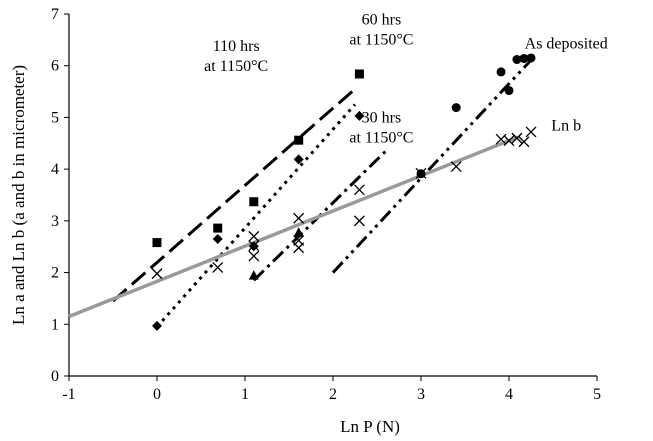  Describe the element at coordinates (421, 394) in the screenshot. I see `x-tick-label: 3` at that location.